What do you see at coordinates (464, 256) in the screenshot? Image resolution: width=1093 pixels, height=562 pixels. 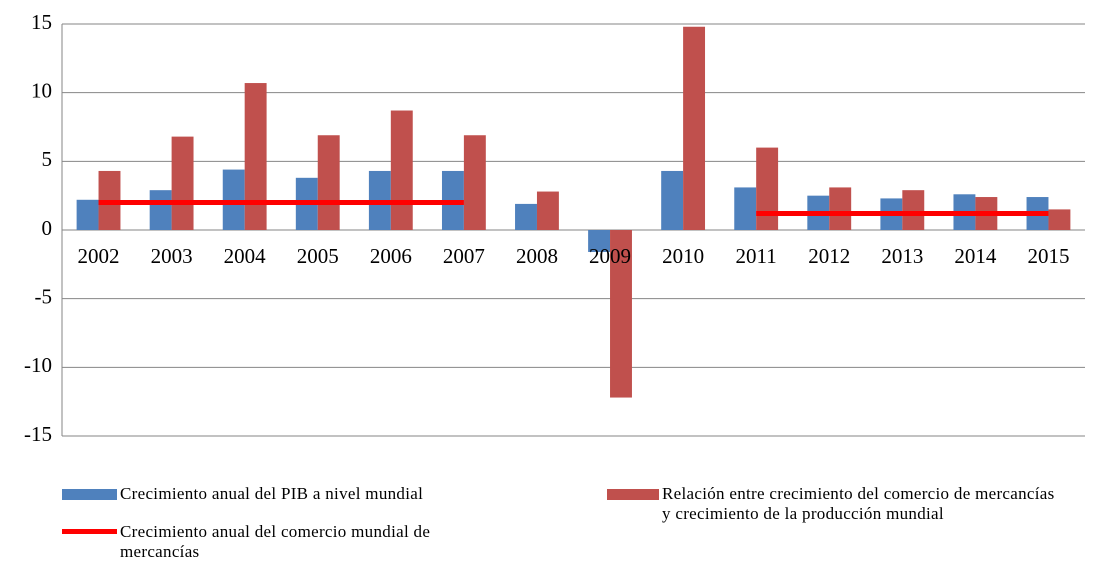 I see `x-tick-label: 2007` at bounding box center [464, 256].